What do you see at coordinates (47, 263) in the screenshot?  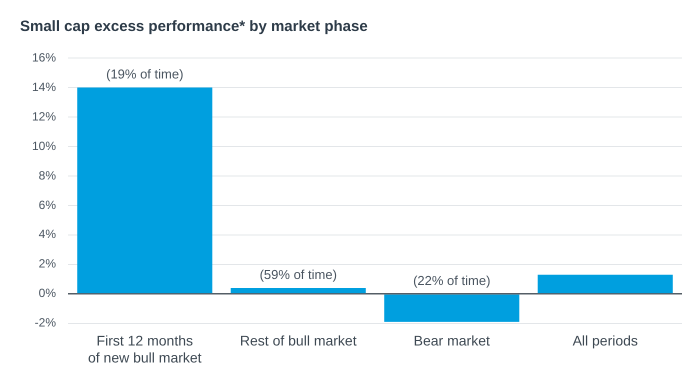 I see `y-tick-label: 2%` at bounding box center [47, 263].